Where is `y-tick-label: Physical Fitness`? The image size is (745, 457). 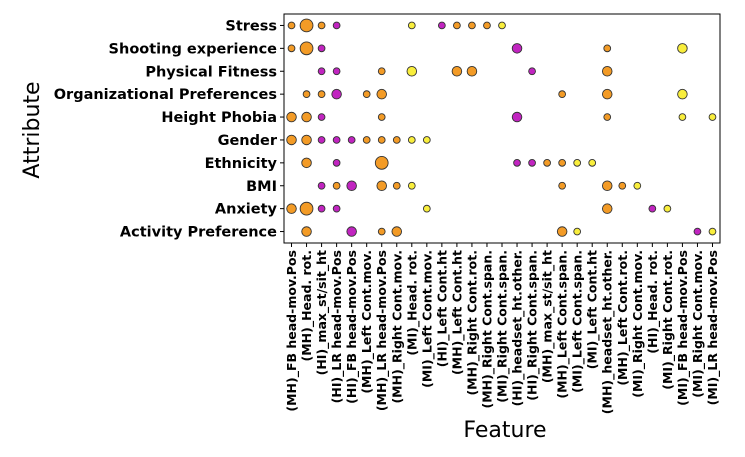
y-tick-label: Physical Fitness is located at coordinates (211, 72).